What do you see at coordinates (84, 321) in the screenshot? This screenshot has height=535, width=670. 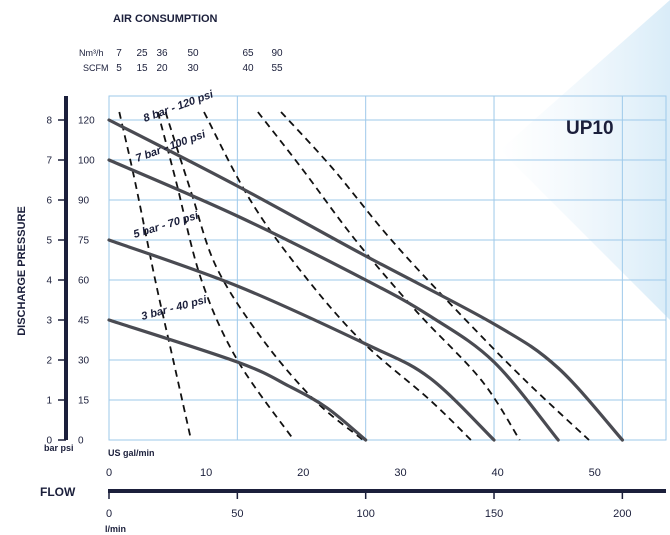 I see `y-tick-label-psi: 45` at bounding box center [84, 321].